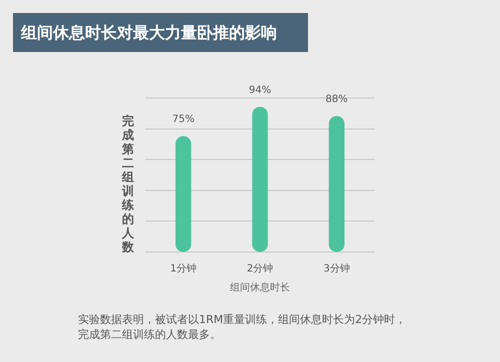 This screenshot has width=500, height=362. Describe the element at coordinates (337, 100) in the screenshot. I see `data-label: 88%` at that location.